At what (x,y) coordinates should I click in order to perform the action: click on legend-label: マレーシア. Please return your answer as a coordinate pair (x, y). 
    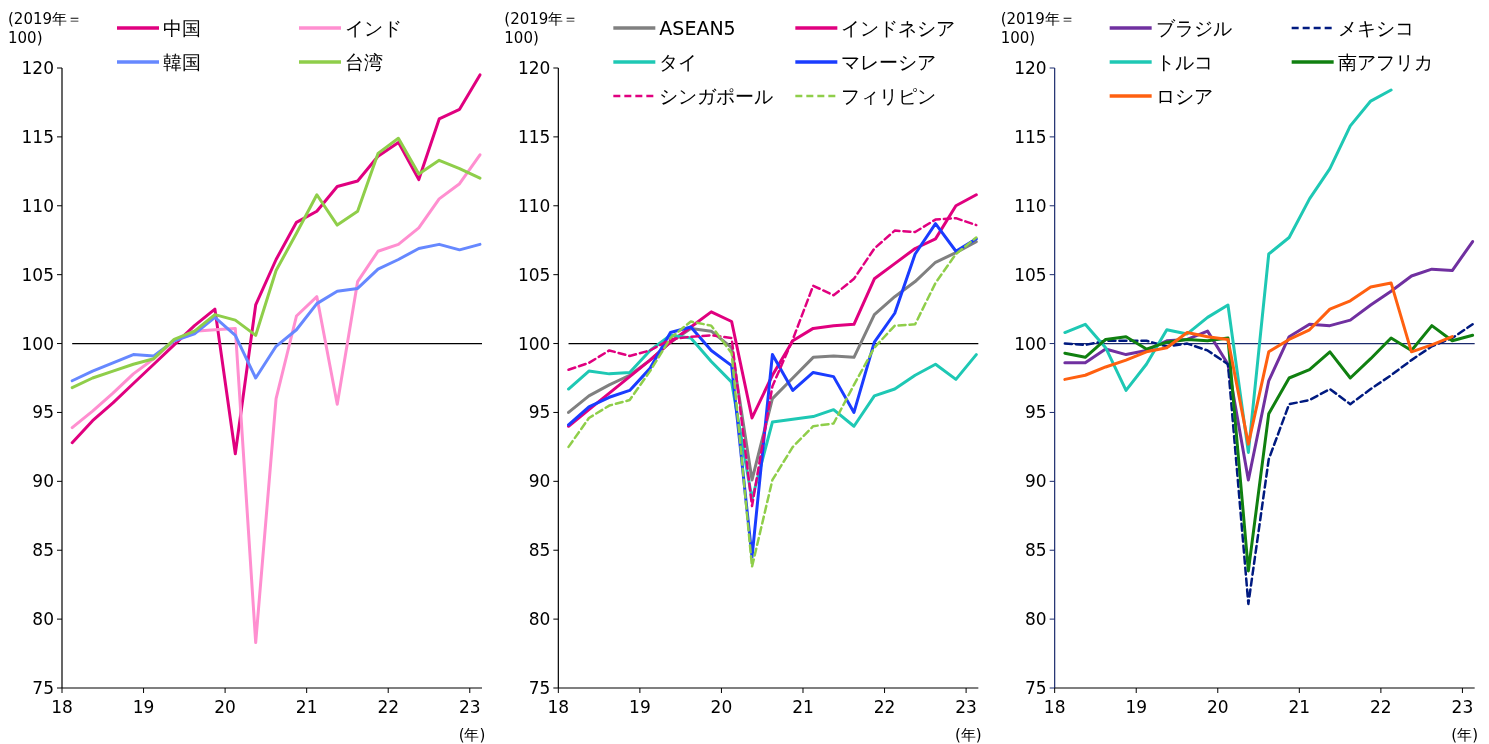
    Looking at the image, I should click on (889, 62).